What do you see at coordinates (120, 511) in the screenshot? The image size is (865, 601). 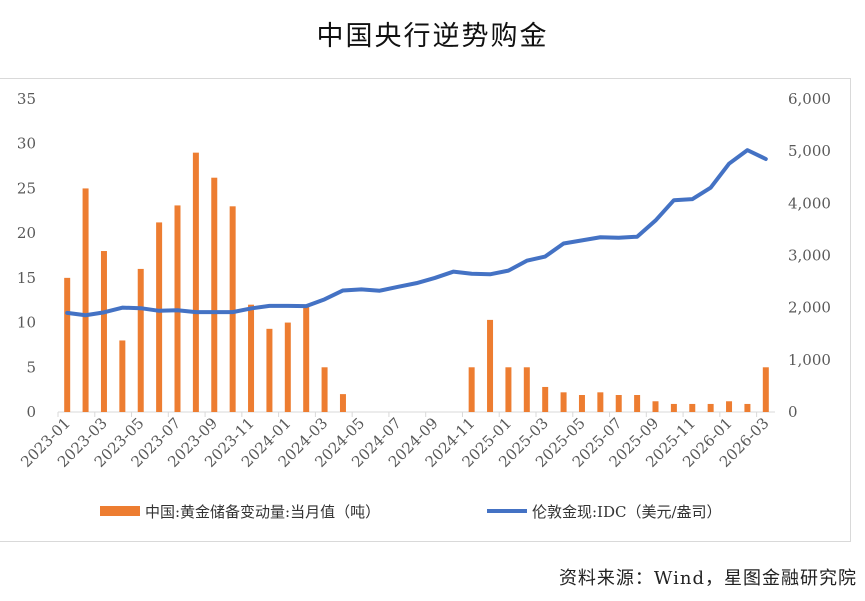 I see `legend-bar-swatch` at bounding box center [120, 511].